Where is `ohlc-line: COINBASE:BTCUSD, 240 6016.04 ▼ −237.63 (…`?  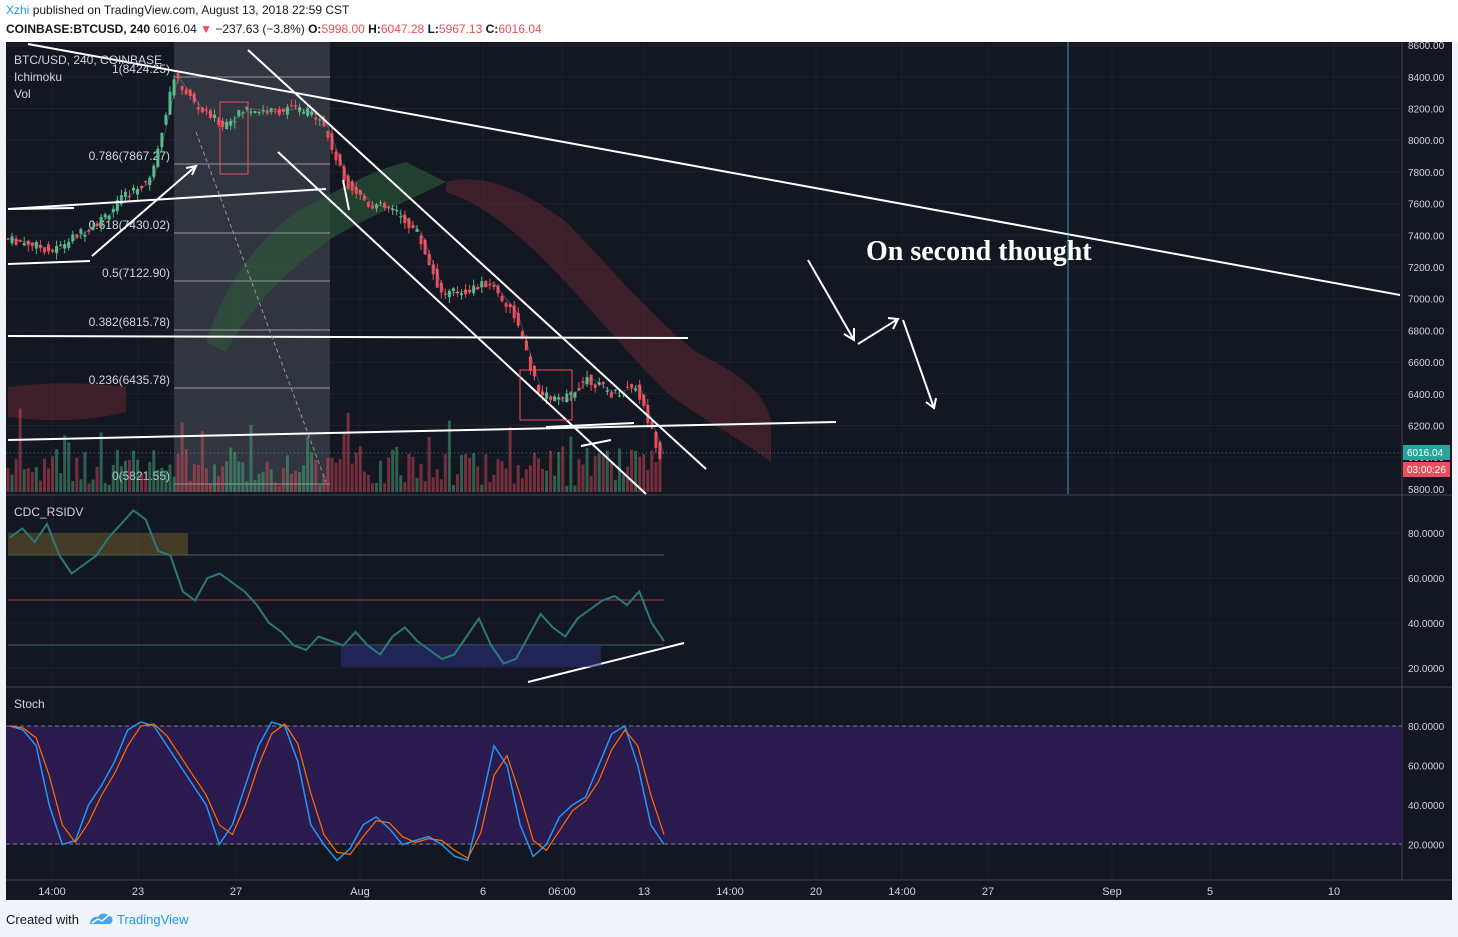 ohlc-line: COINBASE:BTCUSD, 240 6016.04 ▼ −237.63 (… is located at coordinates (274, 29).